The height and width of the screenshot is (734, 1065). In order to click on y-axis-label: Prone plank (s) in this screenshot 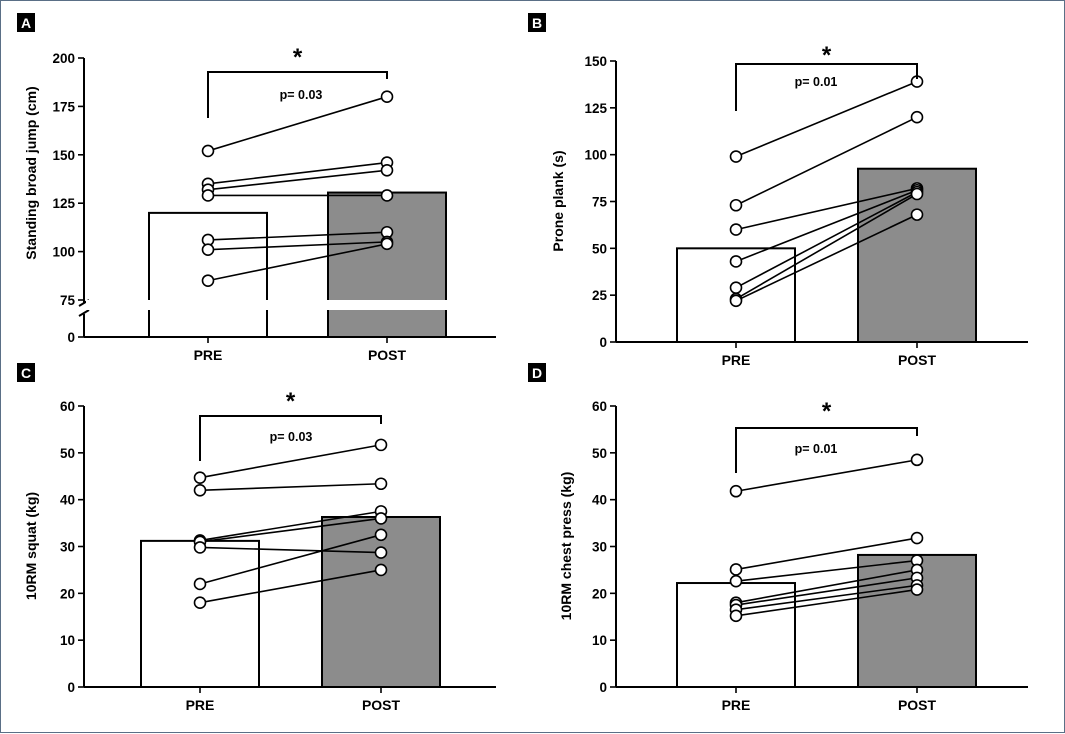, I will do `click(558, 200)`.